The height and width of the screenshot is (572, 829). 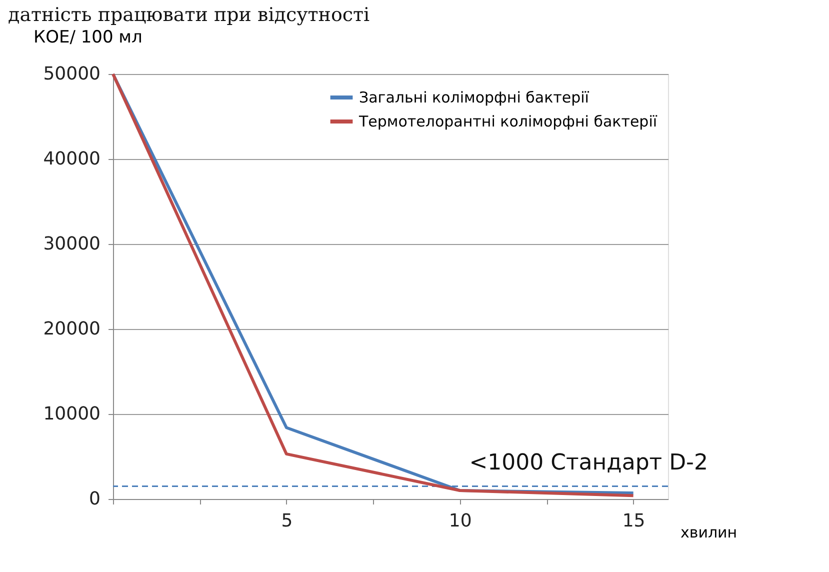 What do you see at coordinates (71, 329) in the screenshot?
I see `y-tick-label: 20000` at bounding box center [71, 329].